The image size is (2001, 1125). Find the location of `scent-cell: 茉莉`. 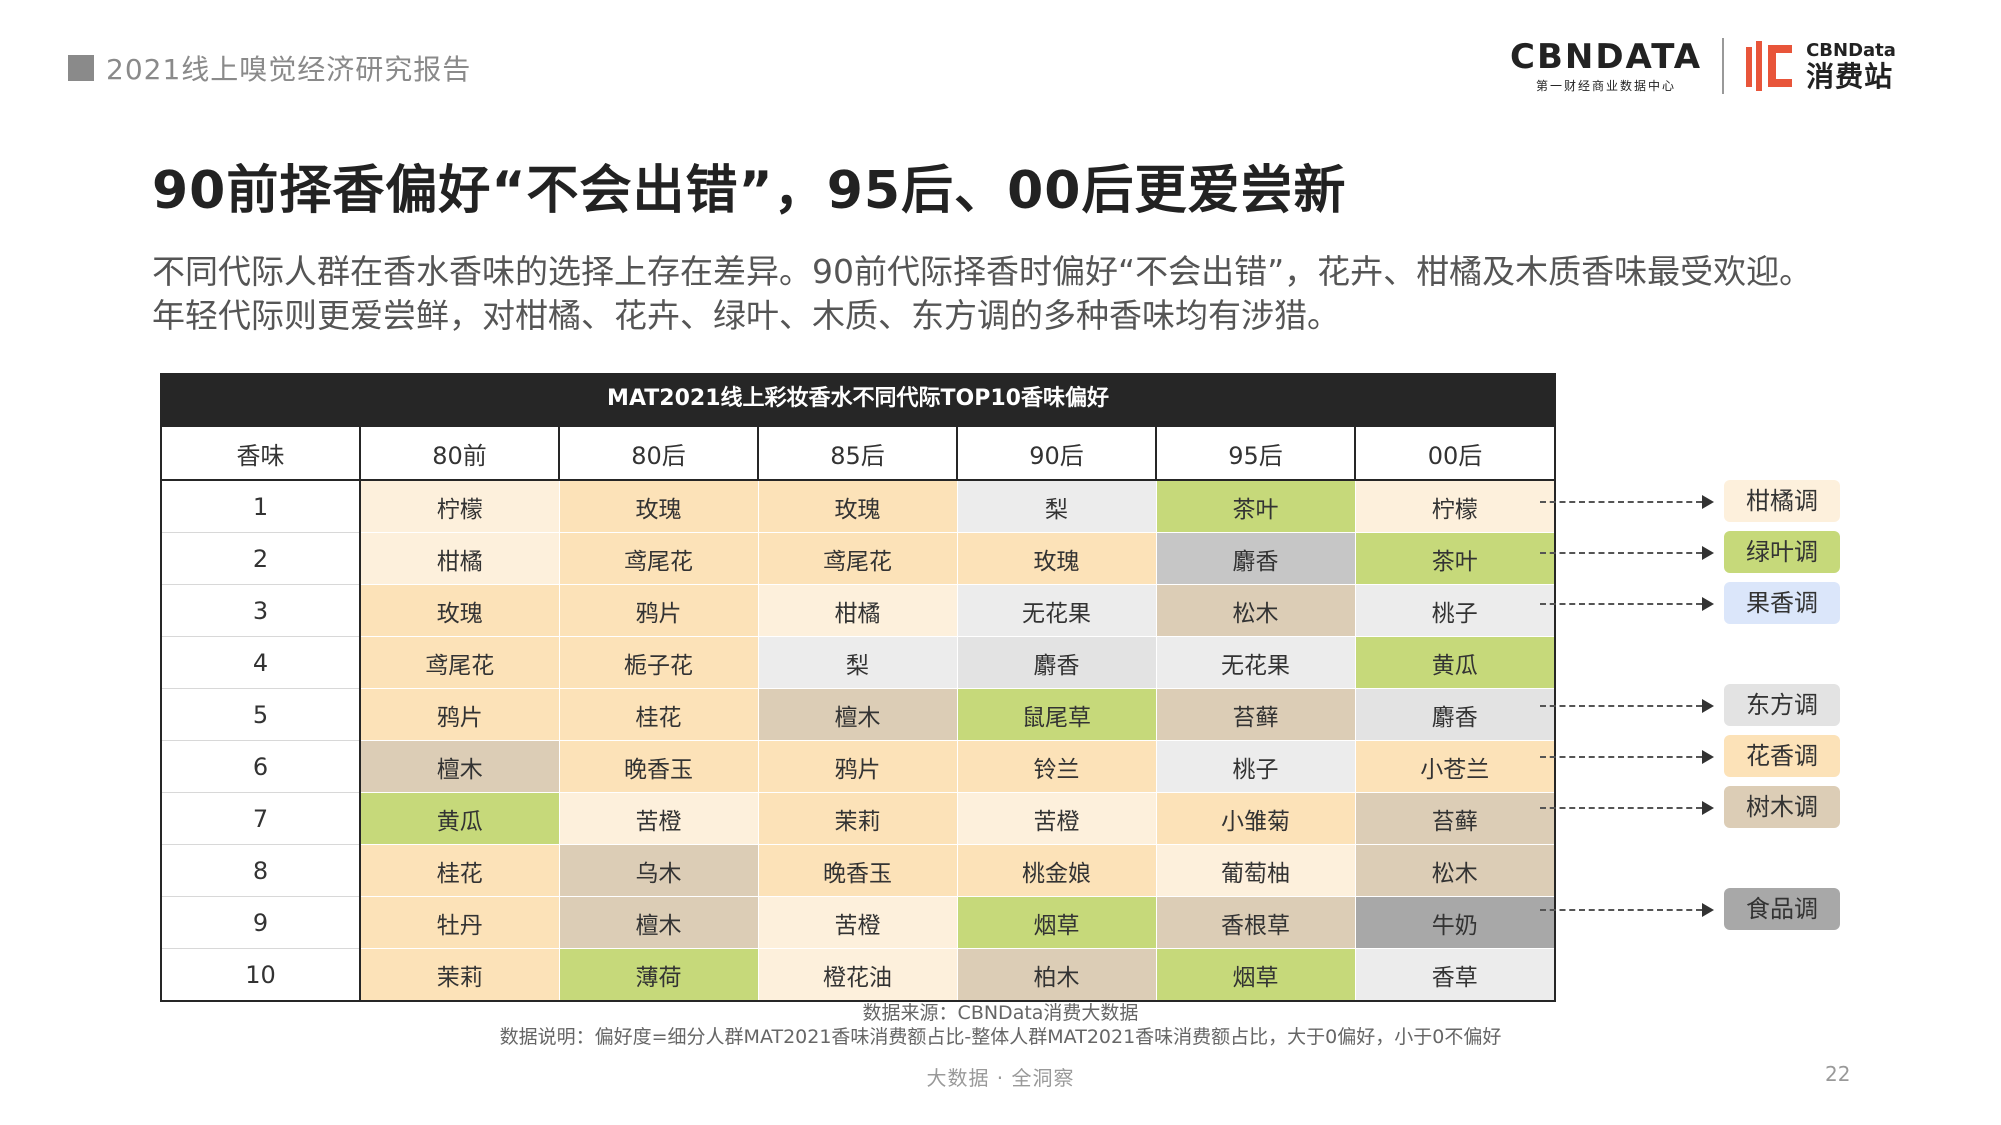

scent-cell: 茉莉 is located at coordinates (459, 975).